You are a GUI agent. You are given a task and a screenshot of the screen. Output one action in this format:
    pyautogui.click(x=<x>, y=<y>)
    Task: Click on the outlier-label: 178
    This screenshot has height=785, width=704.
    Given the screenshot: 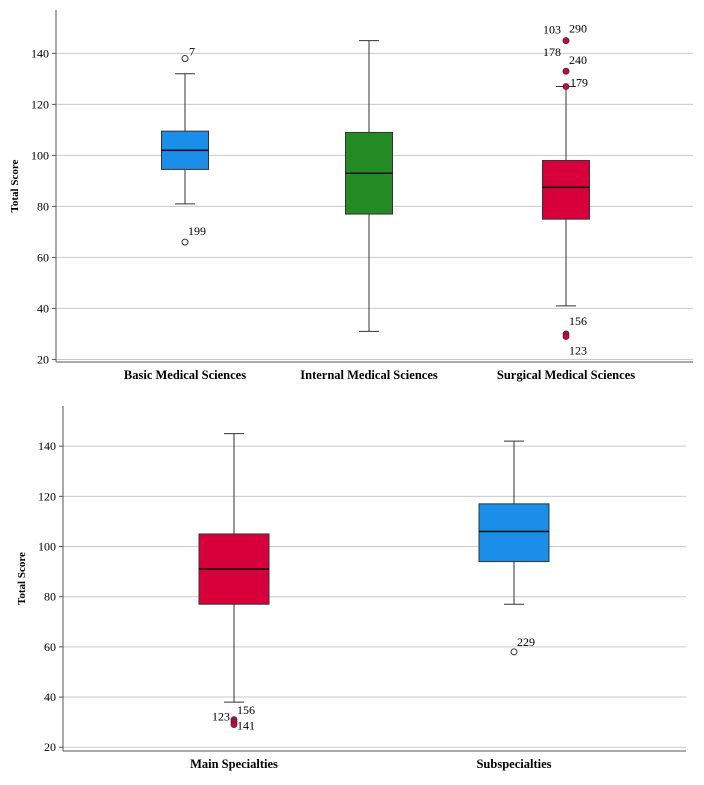 What is the action you would take?
    pyautogui.click(x=552, y=52)
    